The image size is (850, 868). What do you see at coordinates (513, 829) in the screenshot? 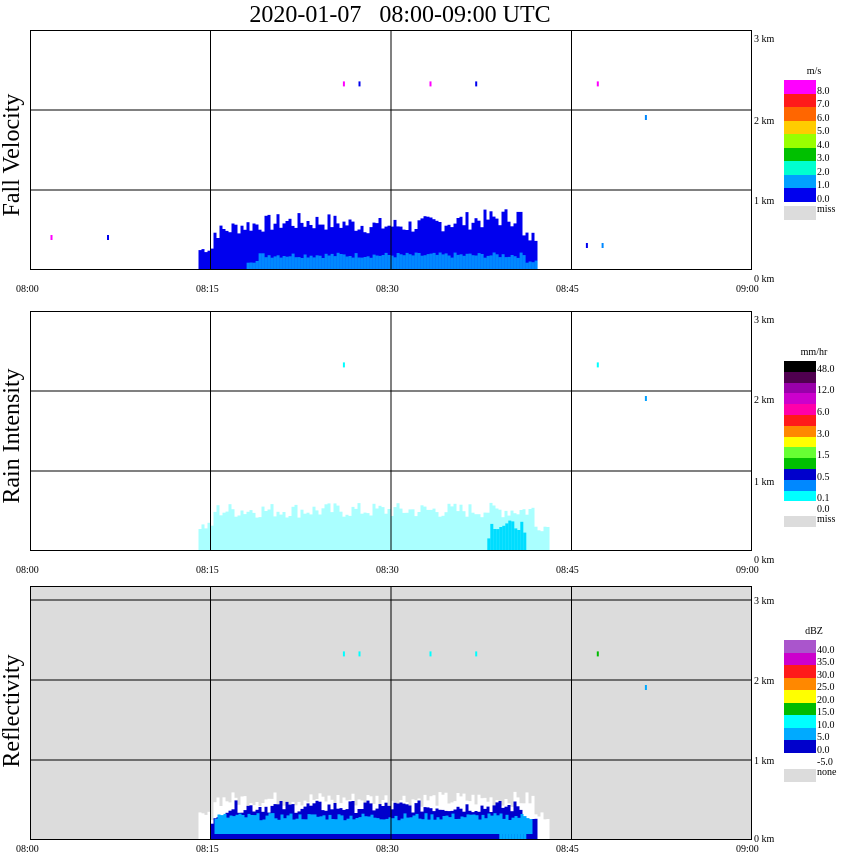
I see `echo-series-core` at bounding box center [513, 829].